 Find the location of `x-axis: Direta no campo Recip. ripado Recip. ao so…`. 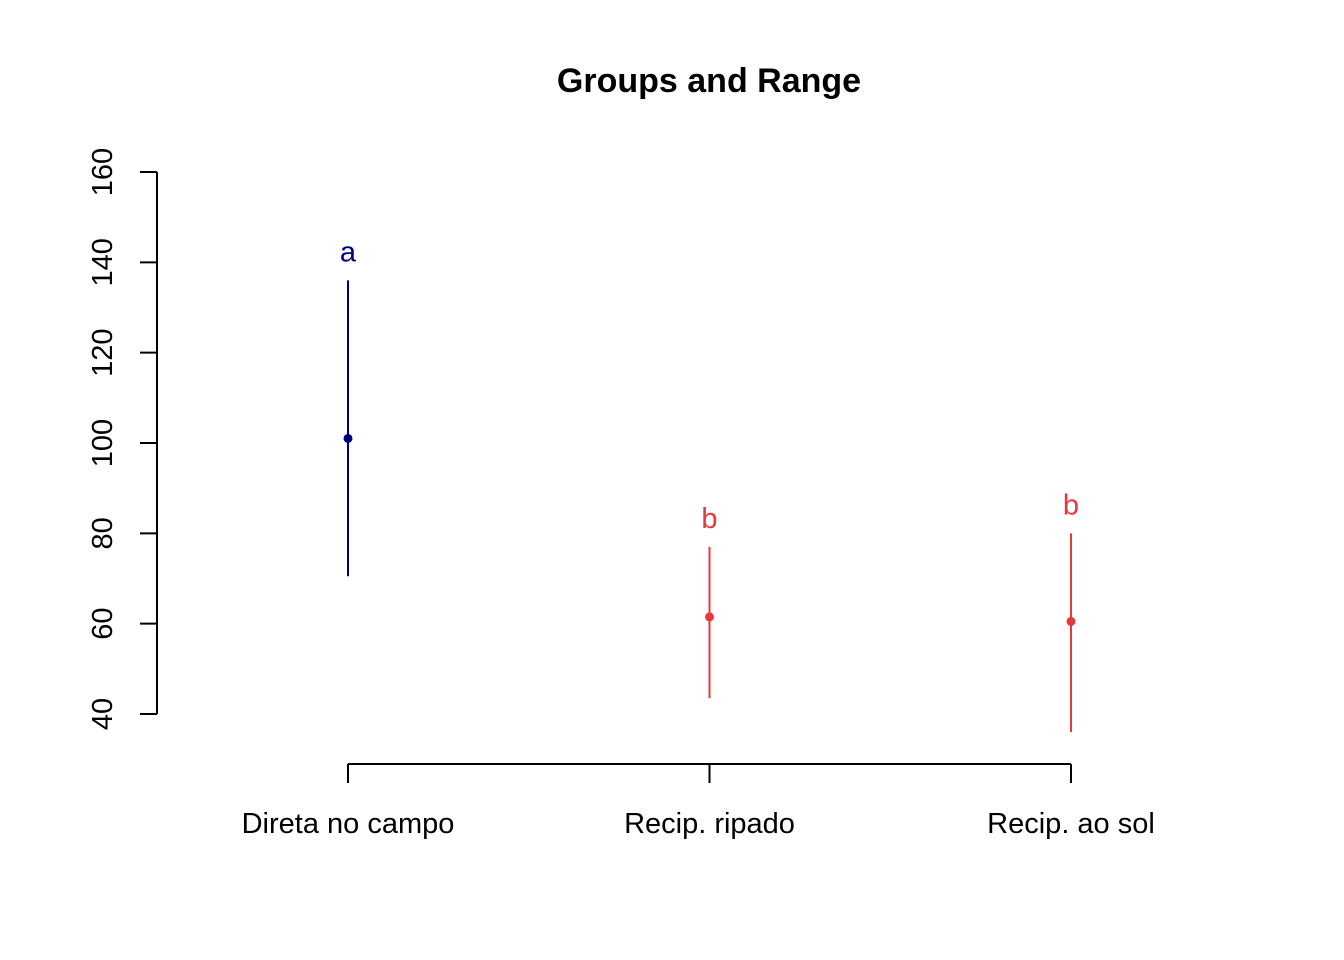

x-axis: Direta no campo Recip. ripado Recip. ao so… is located at coordinates (698, 801).